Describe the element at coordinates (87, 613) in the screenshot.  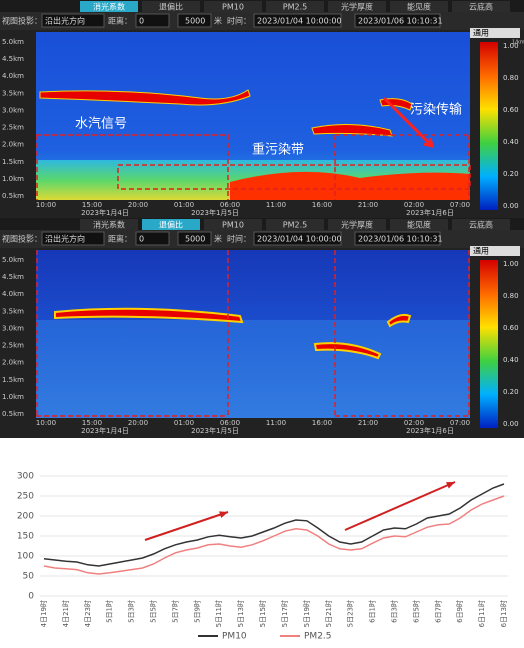
I see `x-tick-label: 4日23时` at that location.